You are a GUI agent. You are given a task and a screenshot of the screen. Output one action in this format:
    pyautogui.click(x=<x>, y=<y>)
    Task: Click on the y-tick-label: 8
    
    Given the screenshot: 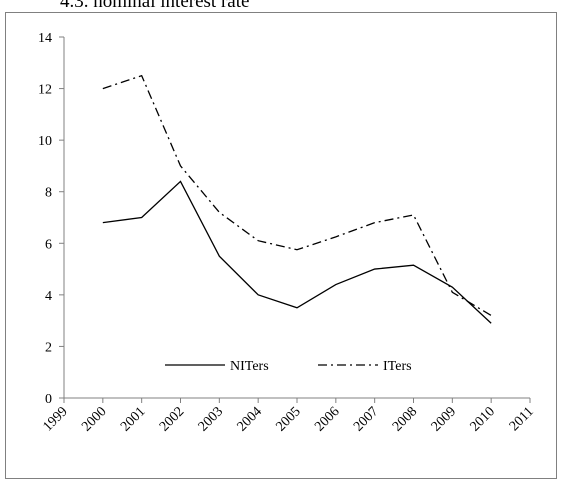 What is the action you would take?
    pyautogui.click(x=48, y=193)
    